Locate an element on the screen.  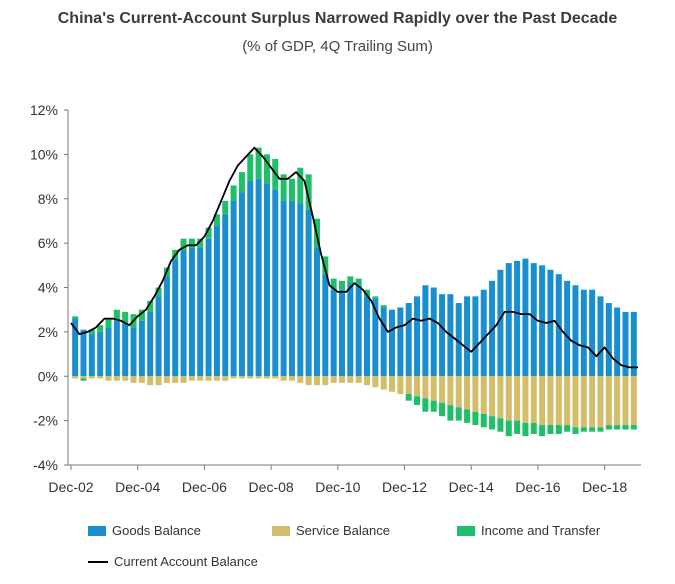
legend-goods: Goods Balance is located at coordinates (144, 530).